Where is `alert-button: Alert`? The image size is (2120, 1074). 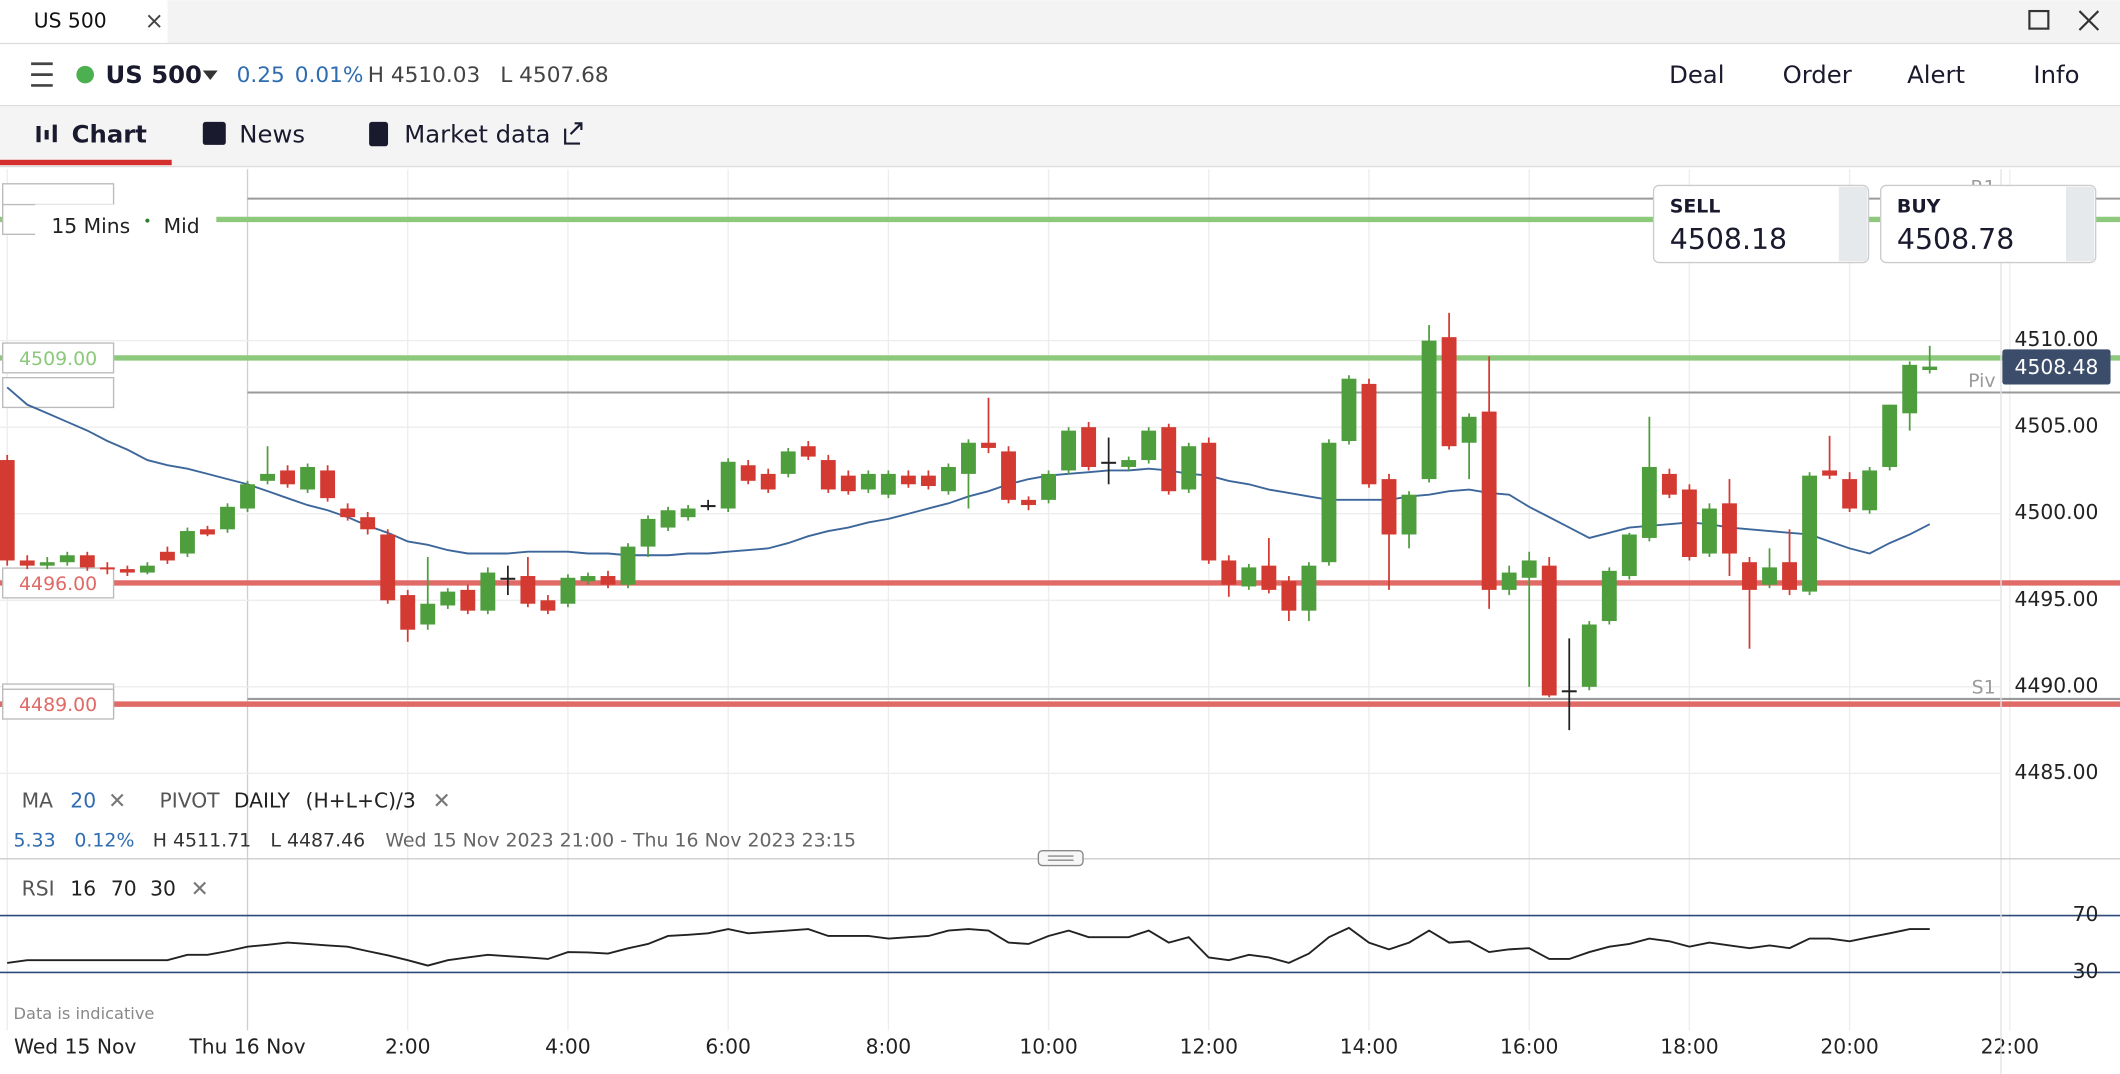
alert-button: Alert is located at coordinates (1936, 74).